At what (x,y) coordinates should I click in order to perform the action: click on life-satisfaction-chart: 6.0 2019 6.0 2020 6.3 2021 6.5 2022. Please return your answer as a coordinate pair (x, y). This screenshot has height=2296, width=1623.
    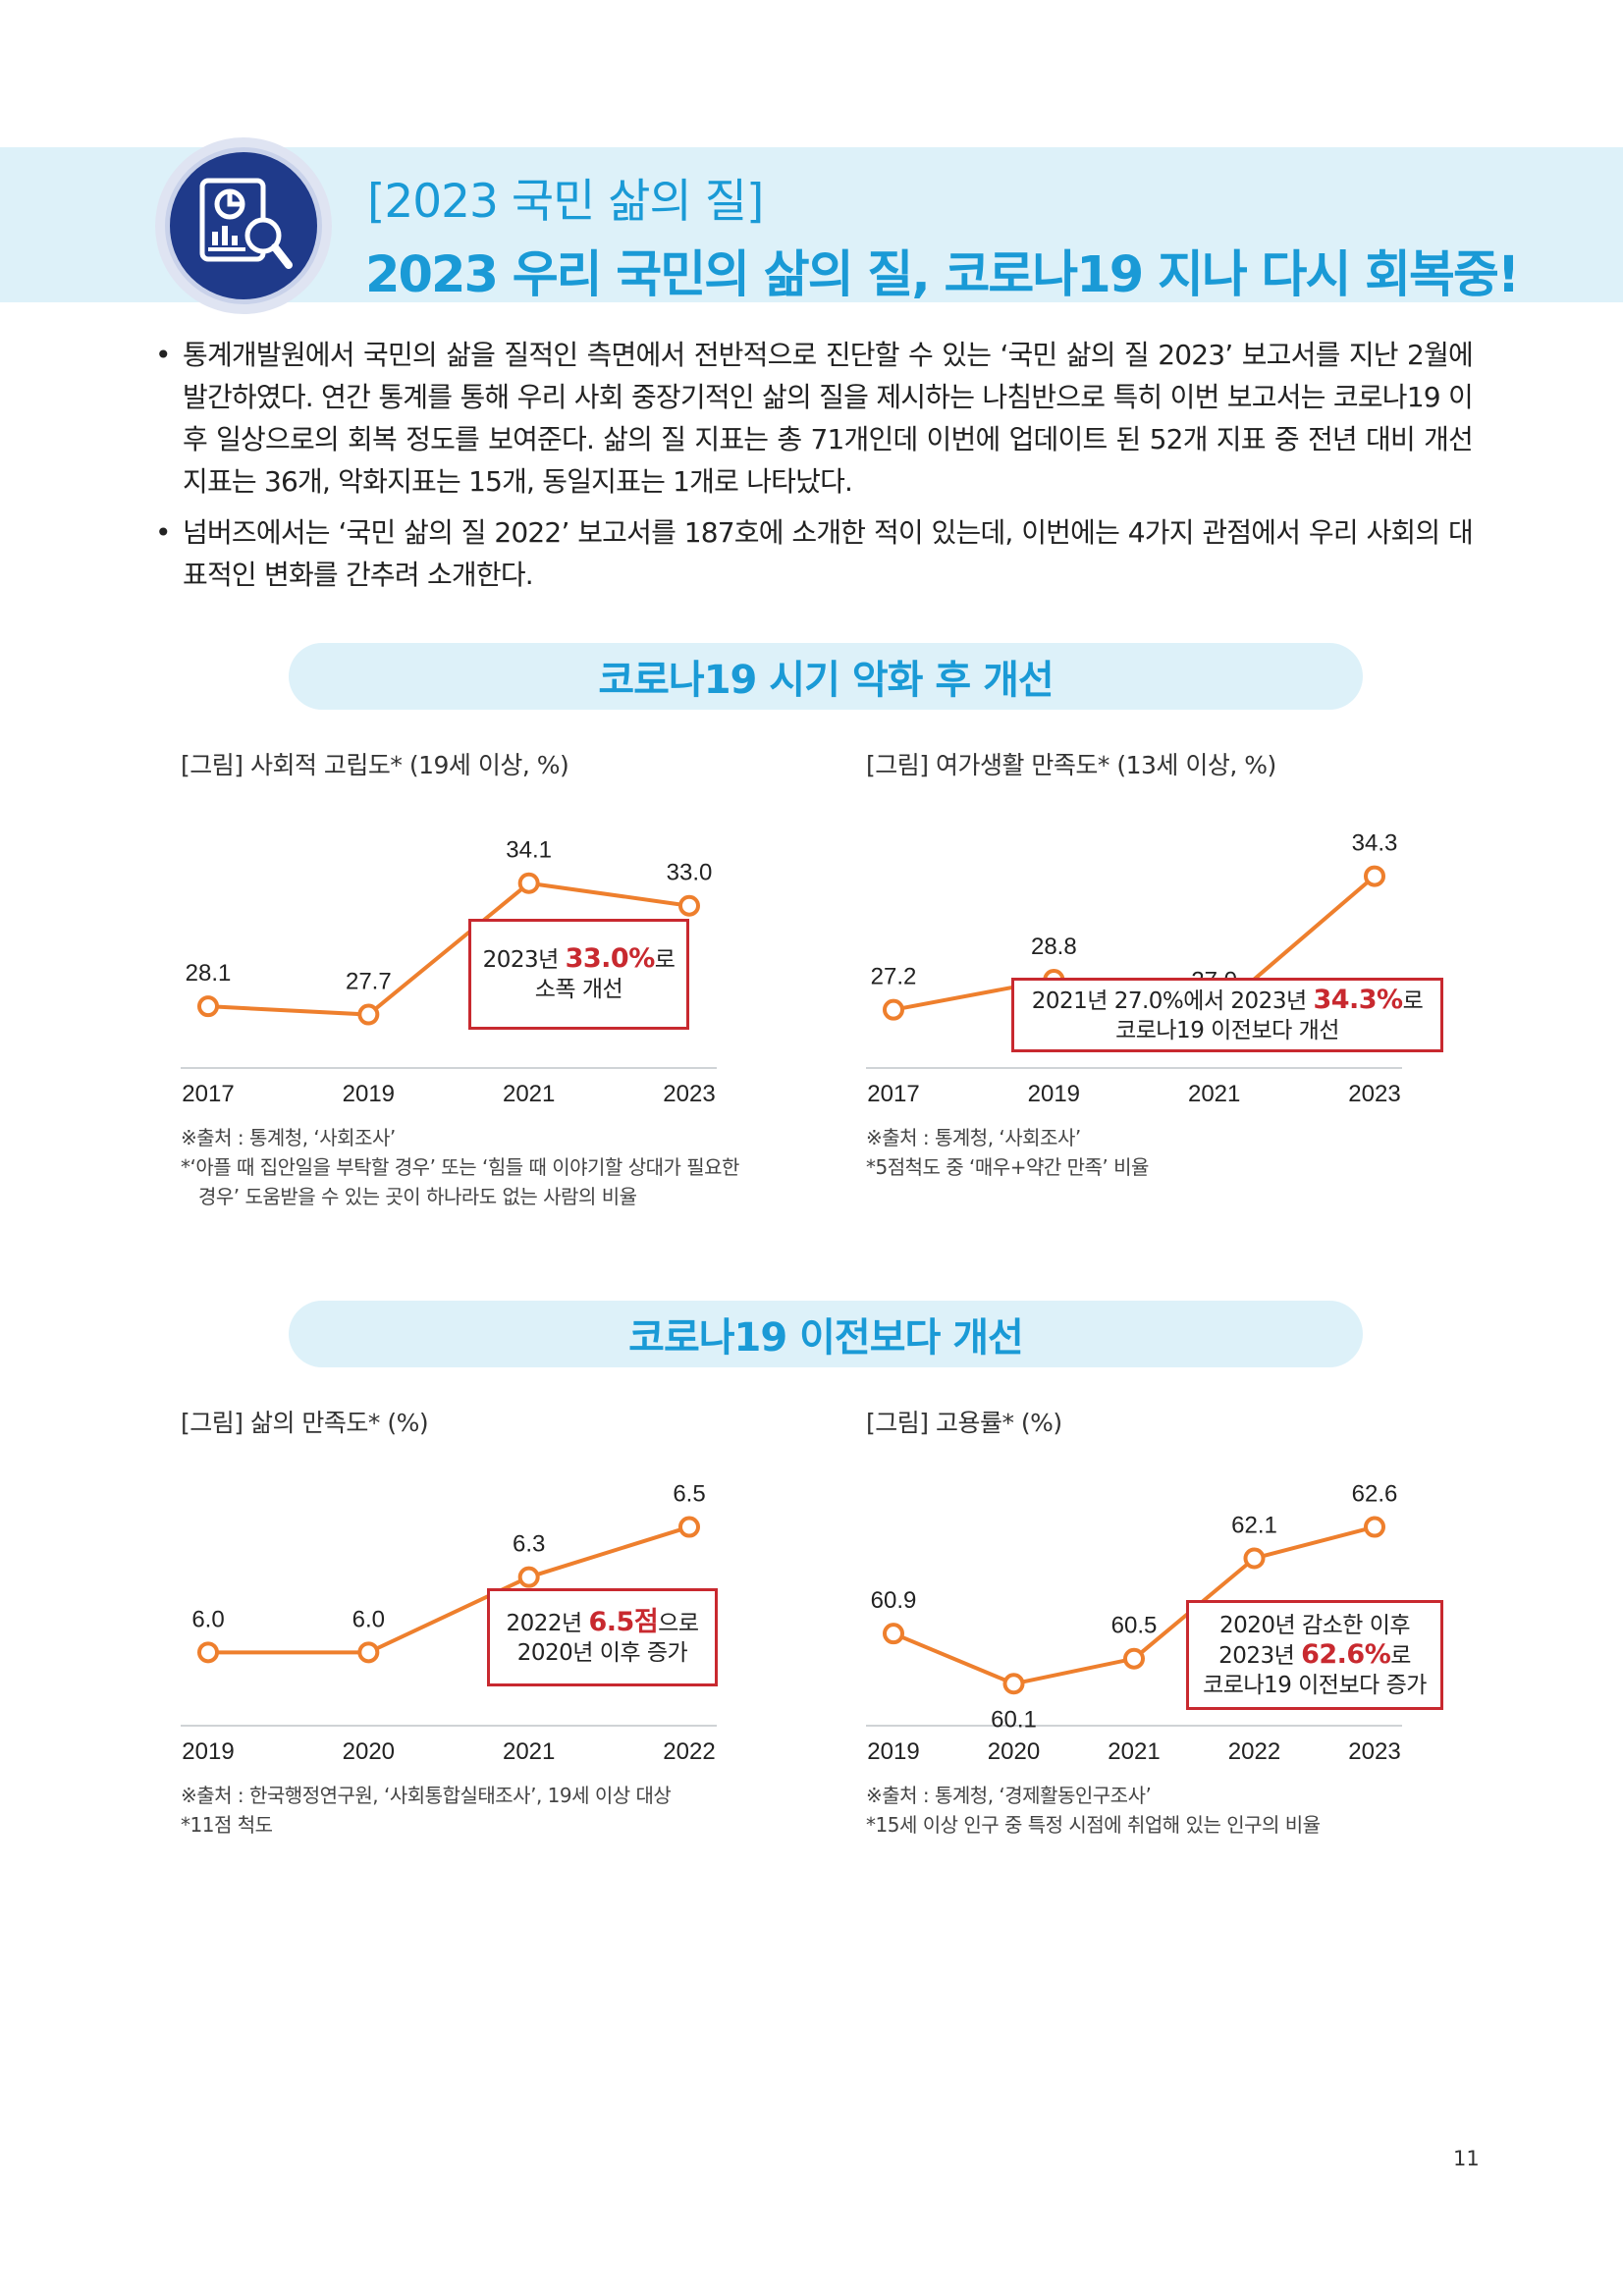
    Looking at the image, I should click on (449, 1623).